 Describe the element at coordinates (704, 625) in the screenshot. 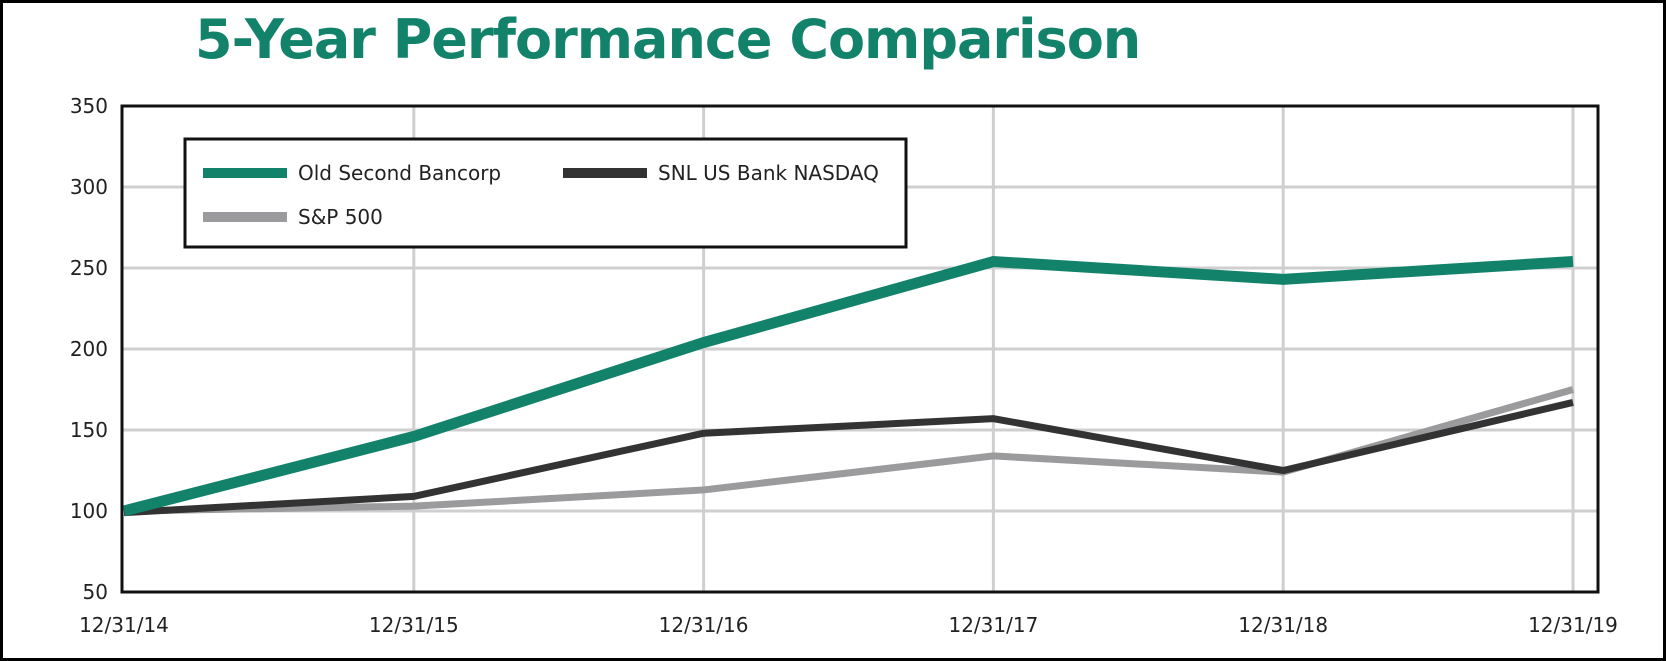

I see `x-tick-label: 12/31/16` at that location.